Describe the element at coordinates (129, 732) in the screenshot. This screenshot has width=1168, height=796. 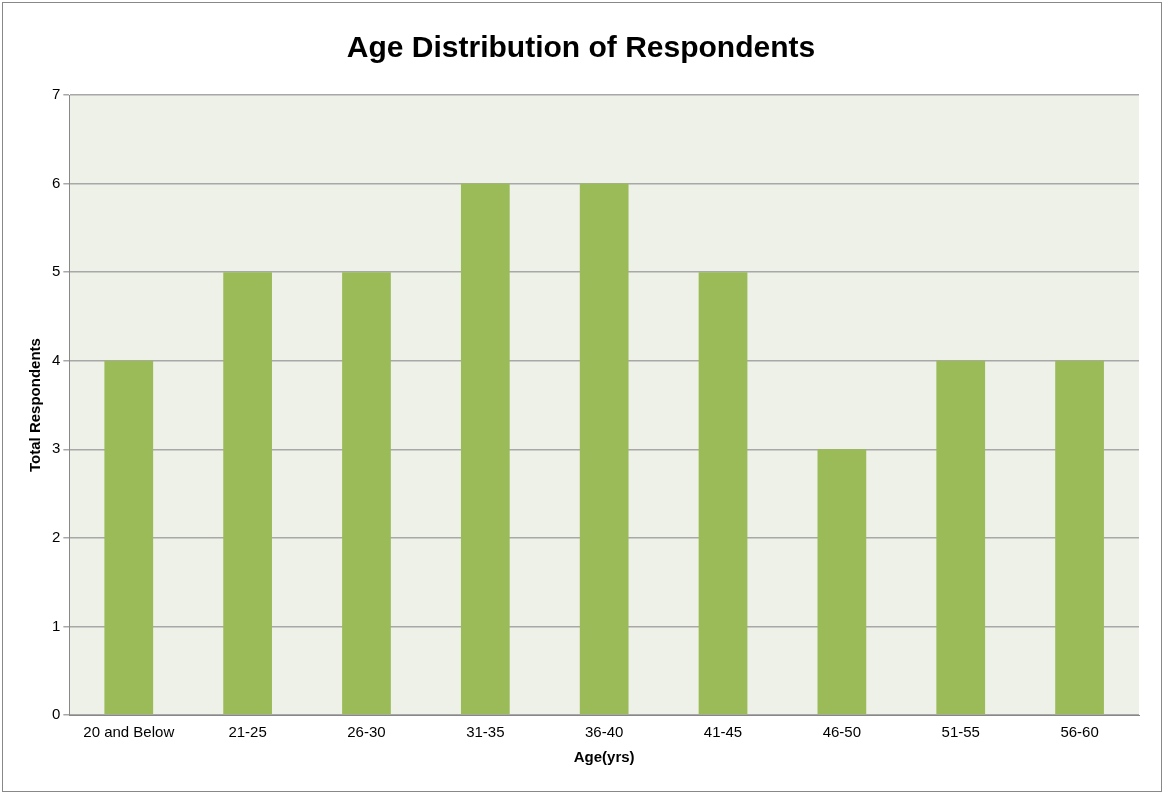
I see `x-tick-label: 20 and Below` at that location.